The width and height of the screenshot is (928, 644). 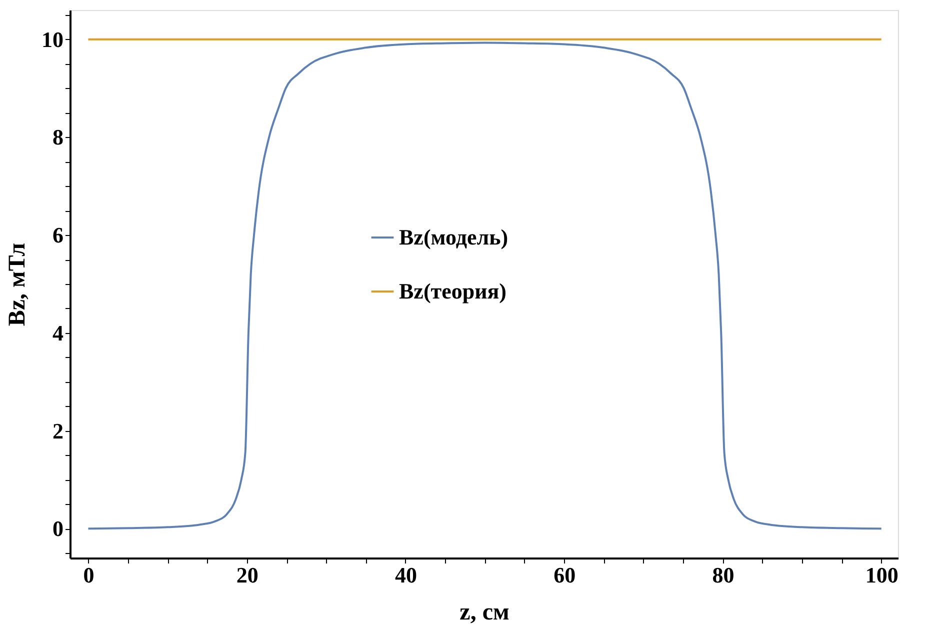 What do you see at coordinates (453, 237) in the screenshot?
I see `legend-label: Bz(модель)` at bounding box center [453, 237].